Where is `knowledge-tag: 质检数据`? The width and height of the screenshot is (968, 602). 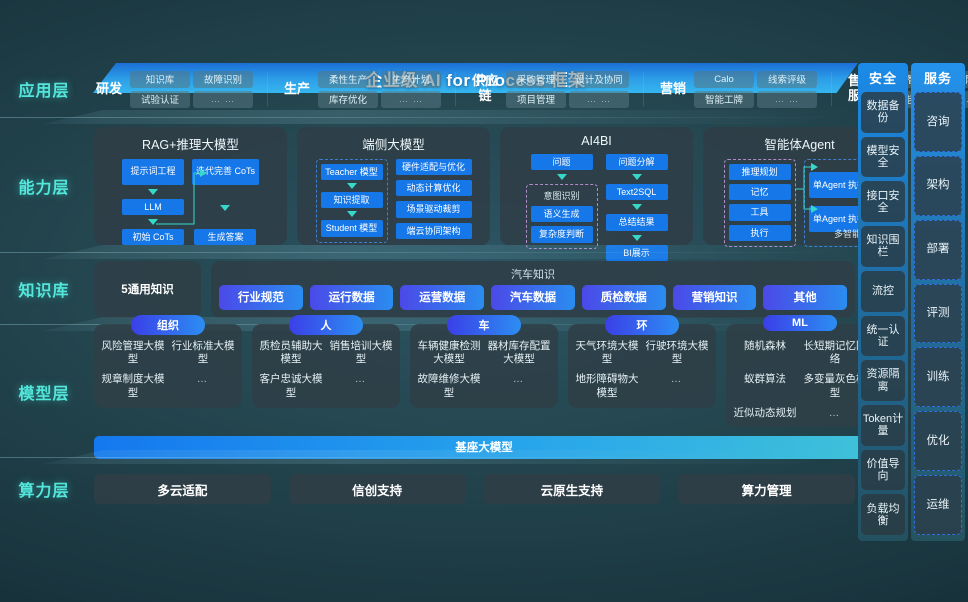 knowledge-tag: 质检数据 is located at coordinates (623, 297).